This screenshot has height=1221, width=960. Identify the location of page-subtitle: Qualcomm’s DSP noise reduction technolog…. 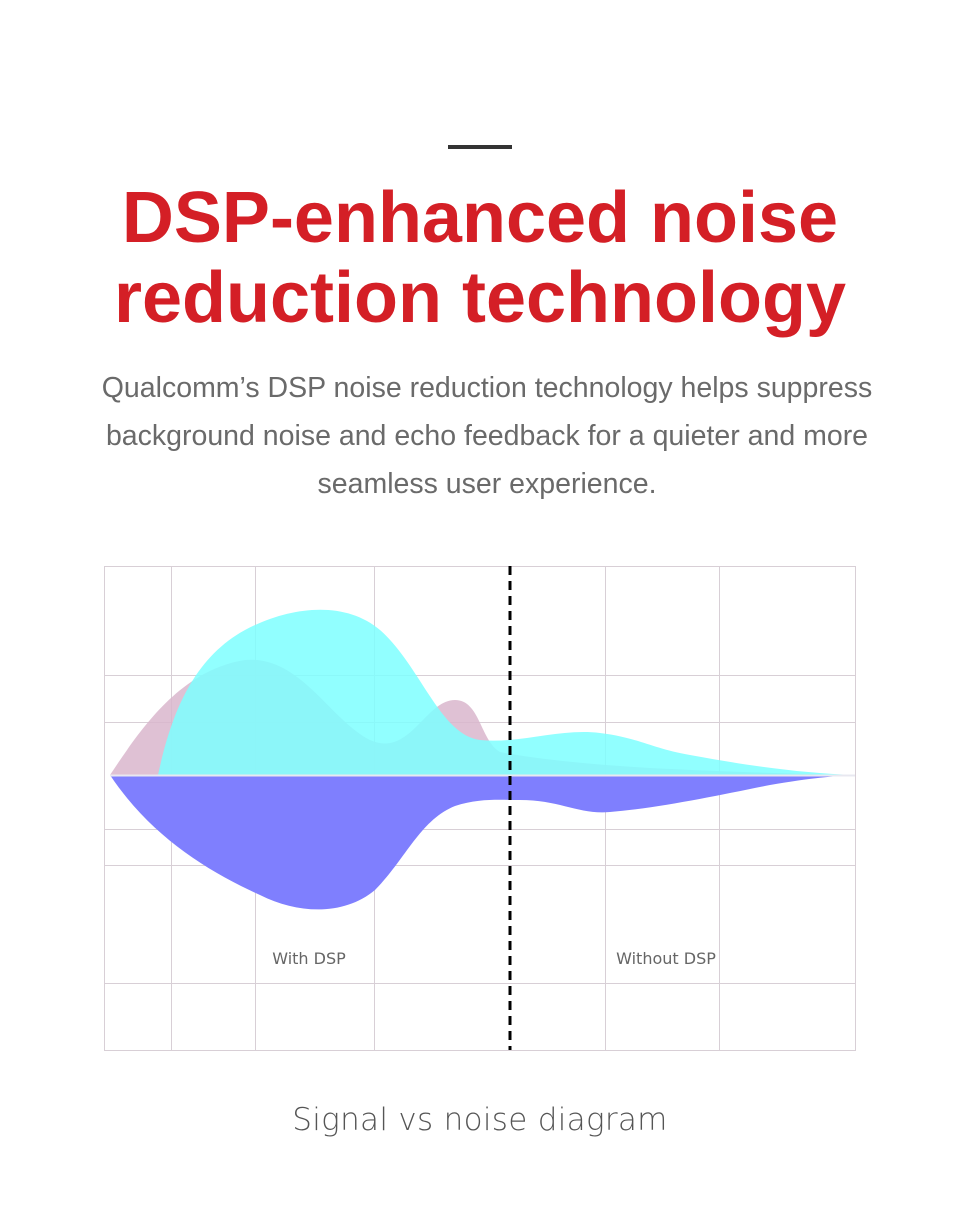
(487, 436).